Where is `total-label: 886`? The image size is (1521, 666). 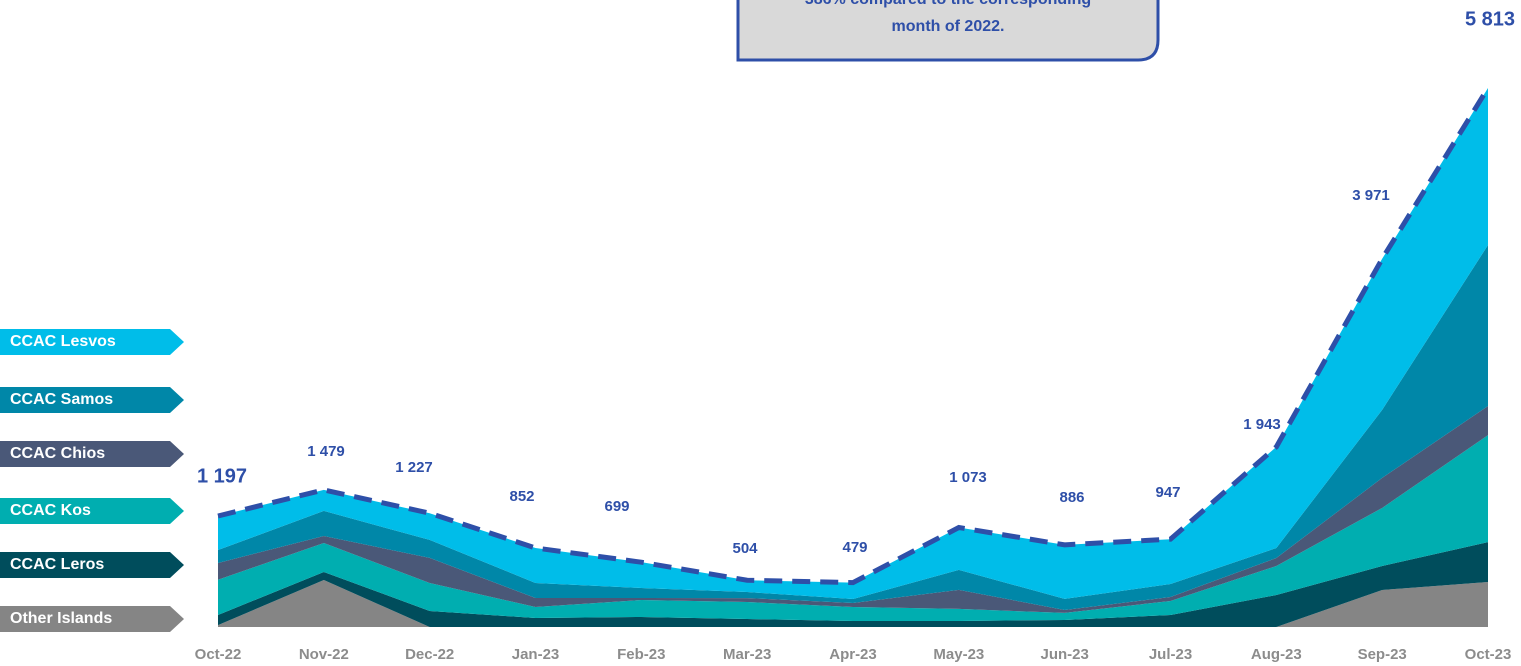 total-label: 886 is located at coordinates (1071, 497).